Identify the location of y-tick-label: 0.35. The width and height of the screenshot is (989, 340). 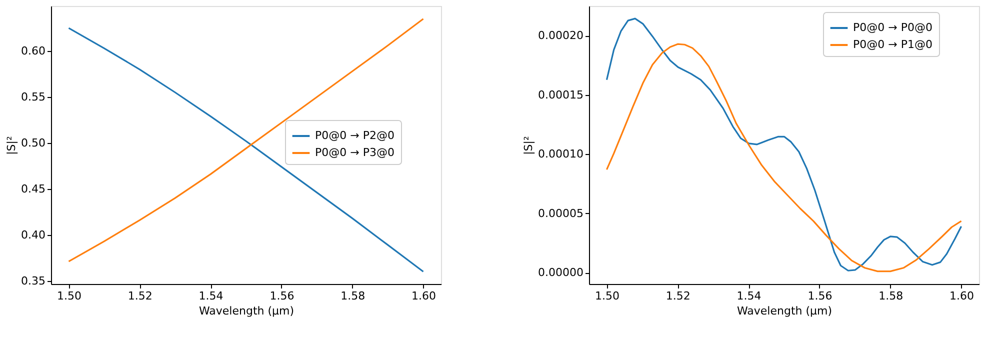
(33, 281).